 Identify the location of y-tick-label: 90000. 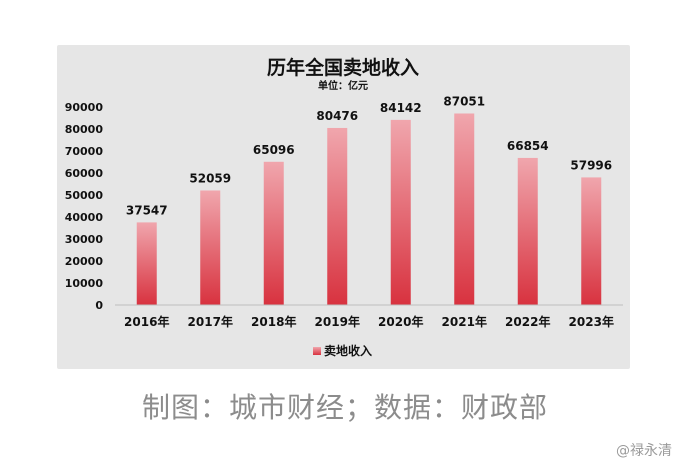
(84, 107).